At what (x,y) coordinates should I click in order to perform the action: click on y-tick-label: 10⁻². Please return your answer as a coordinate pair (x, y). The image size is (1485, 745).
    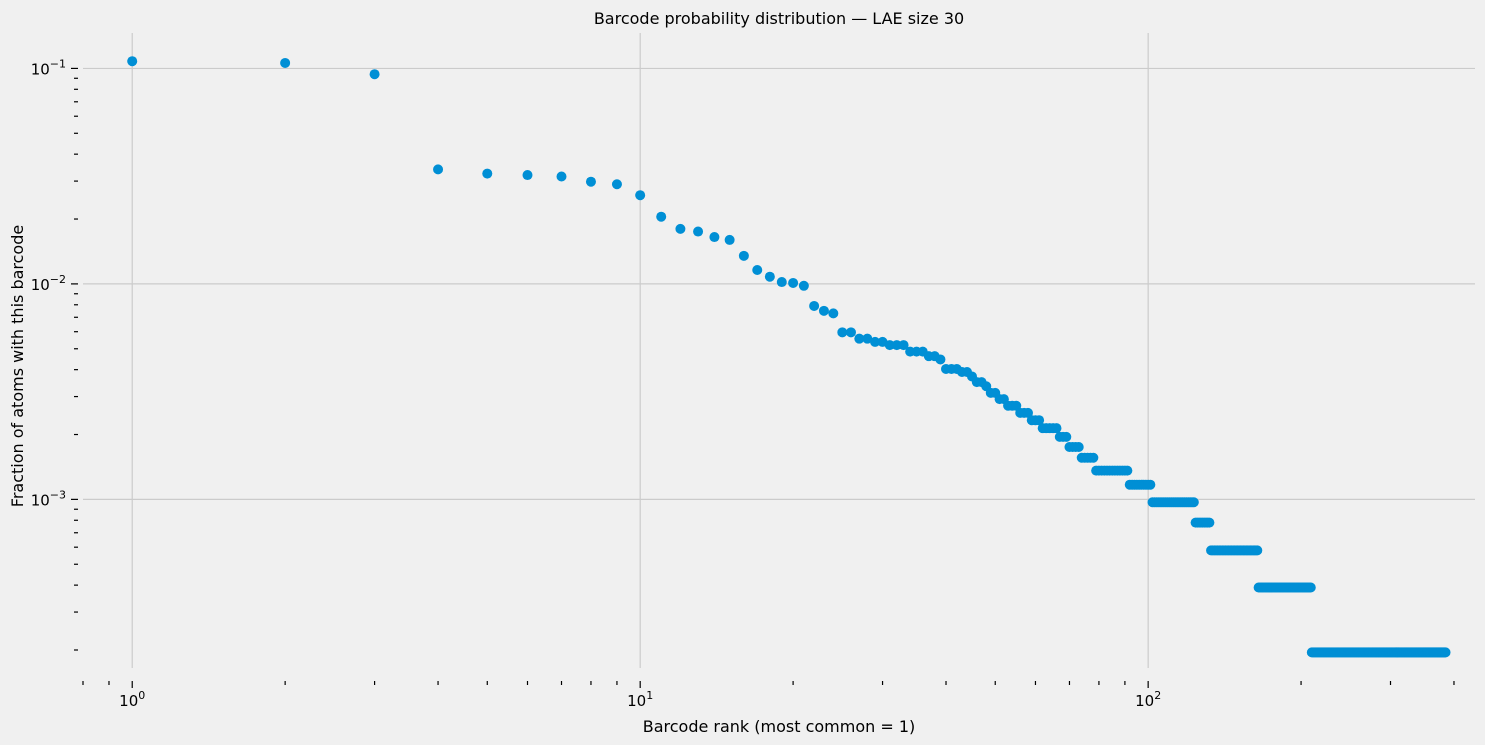
    Looking at the image, I should click on (48, 283).